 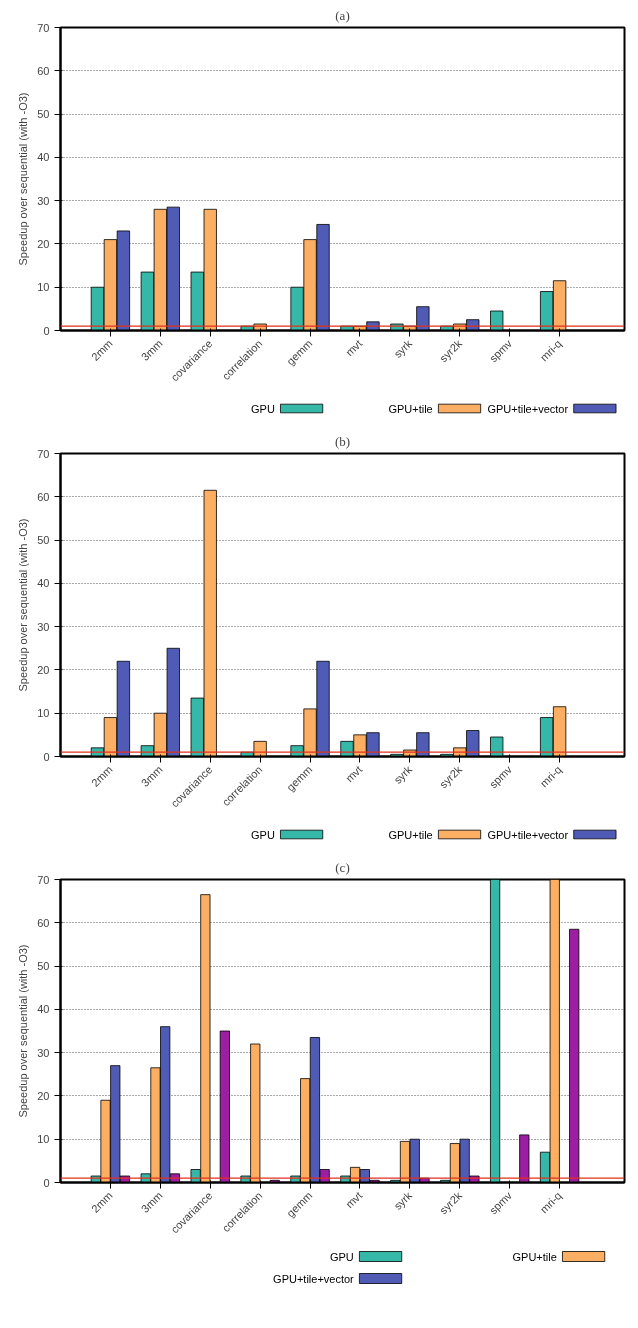 I want to click on chart-title: (b), so click(x=342, y=441).